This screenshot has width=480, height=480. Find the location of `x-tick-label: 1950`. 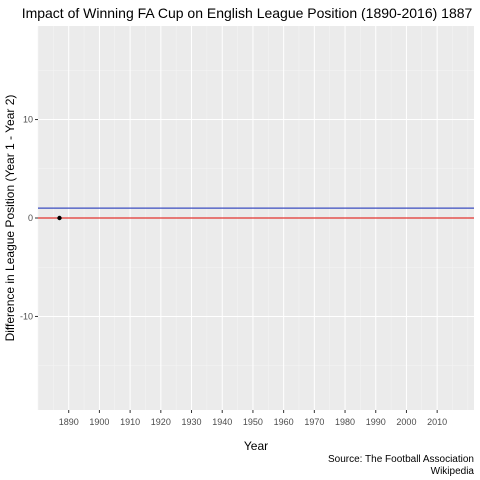

x-tick-label: 1950 is located at coordinates (253, 422).